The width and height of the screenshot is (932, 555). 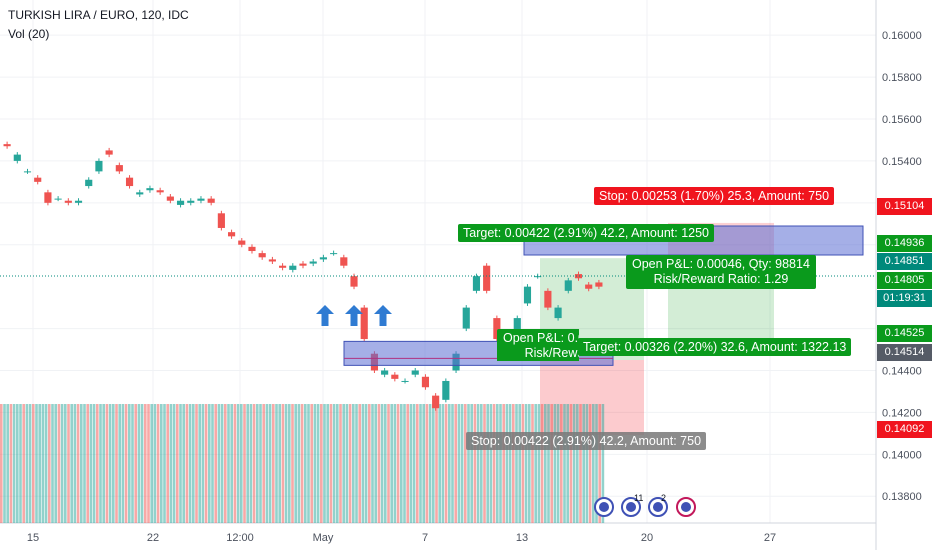 What do you see at coordinates (98, 15) in the screenshot?
I see `symbol-title: TURKISH LIRA / EURO, 120, IDC` at bounding box center [98, 15].